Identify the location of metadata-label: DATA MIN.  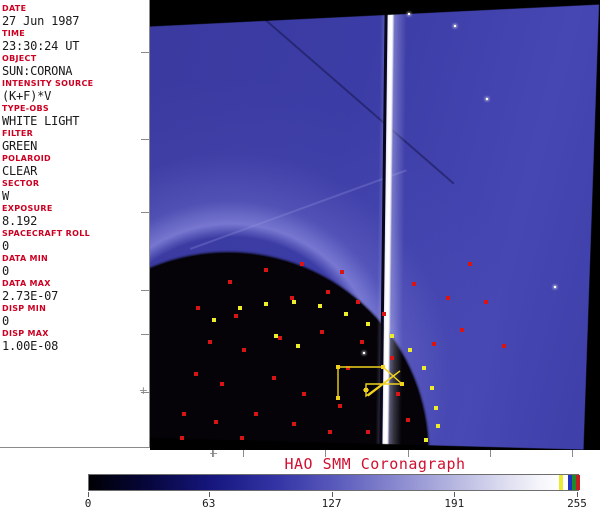
(25, 258).